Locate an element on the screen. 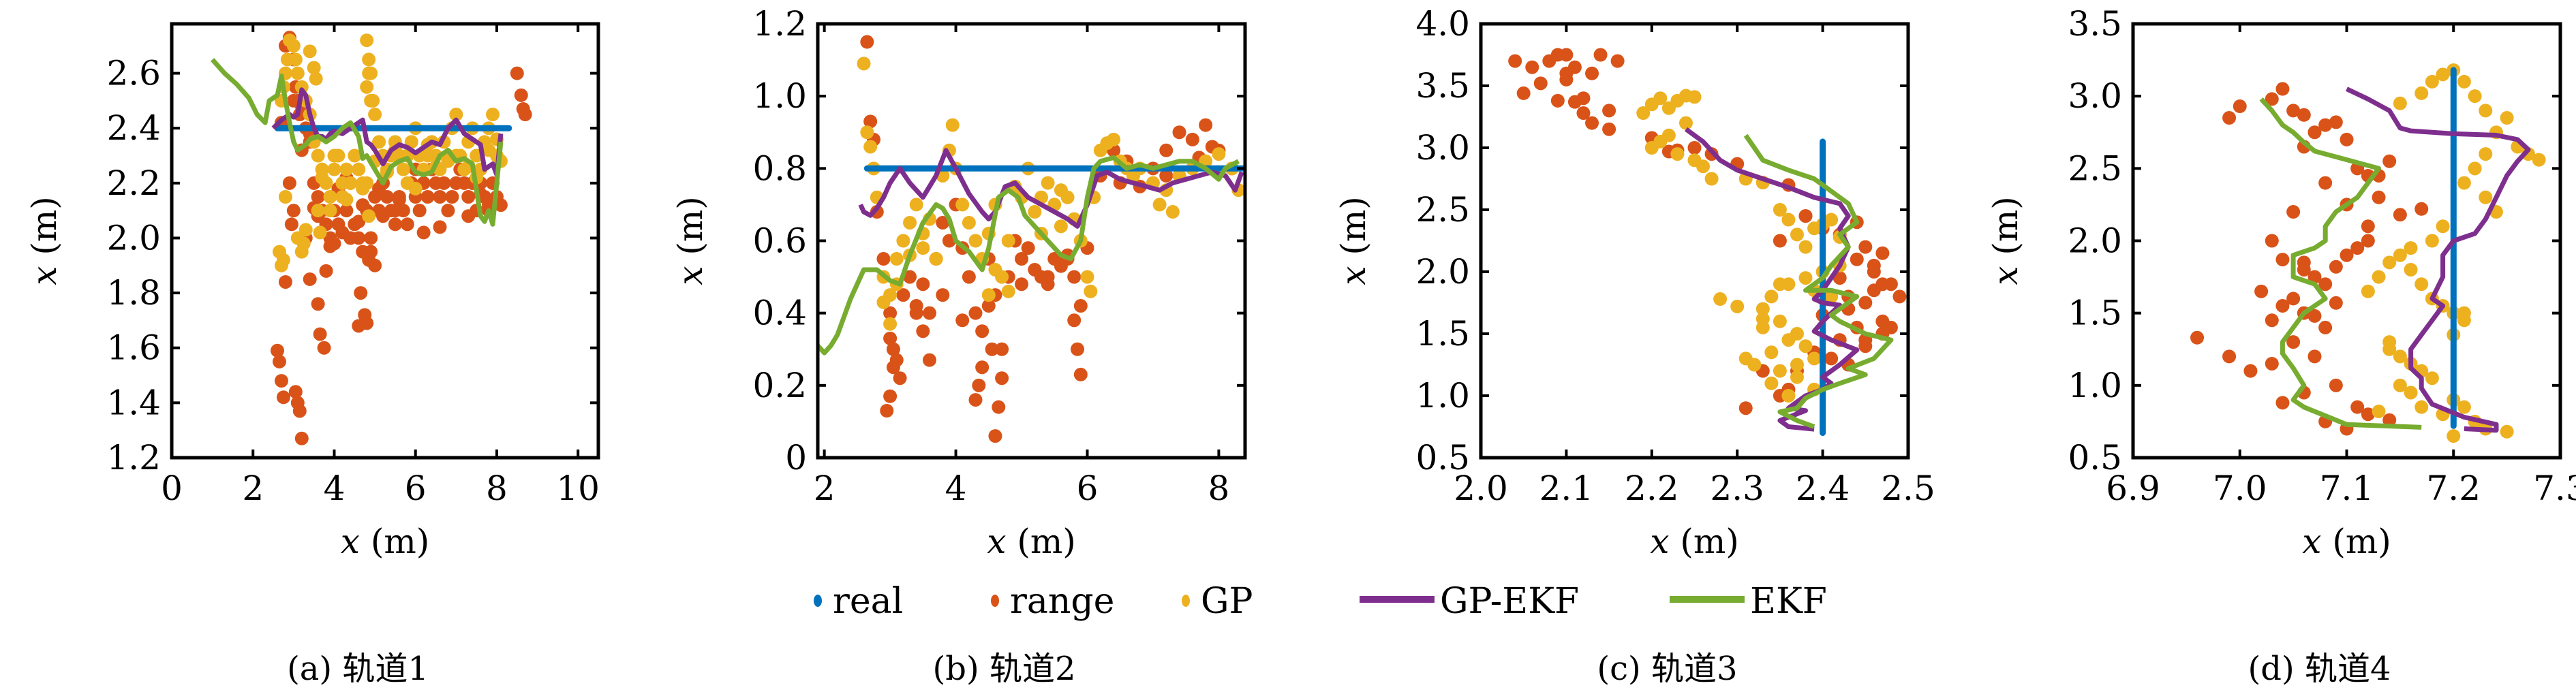  x-tick-label: 2 is located at coordinates (253, 489).